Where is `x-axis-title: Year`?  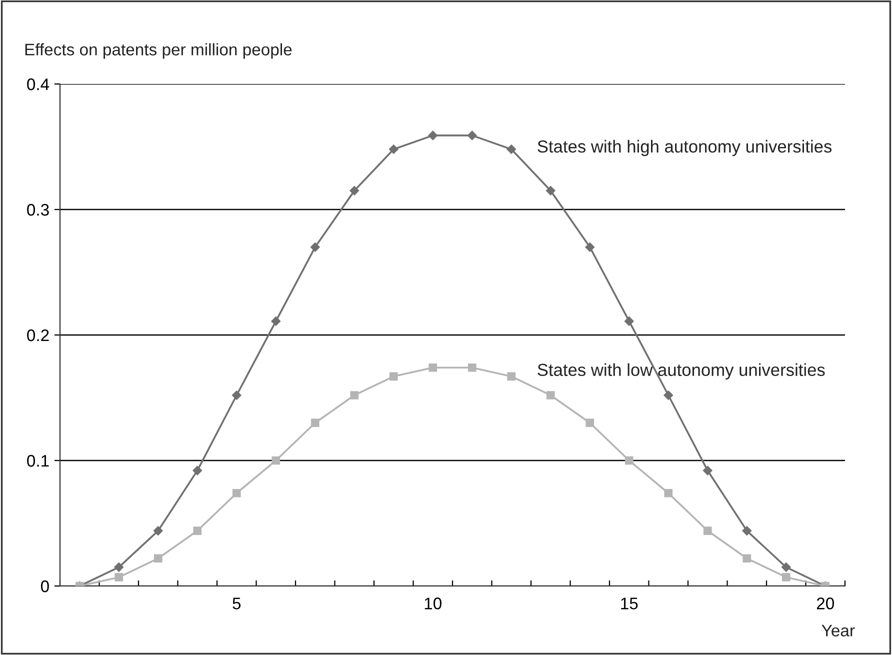
x-axis-title: Year is located at coordinates (838, 630).